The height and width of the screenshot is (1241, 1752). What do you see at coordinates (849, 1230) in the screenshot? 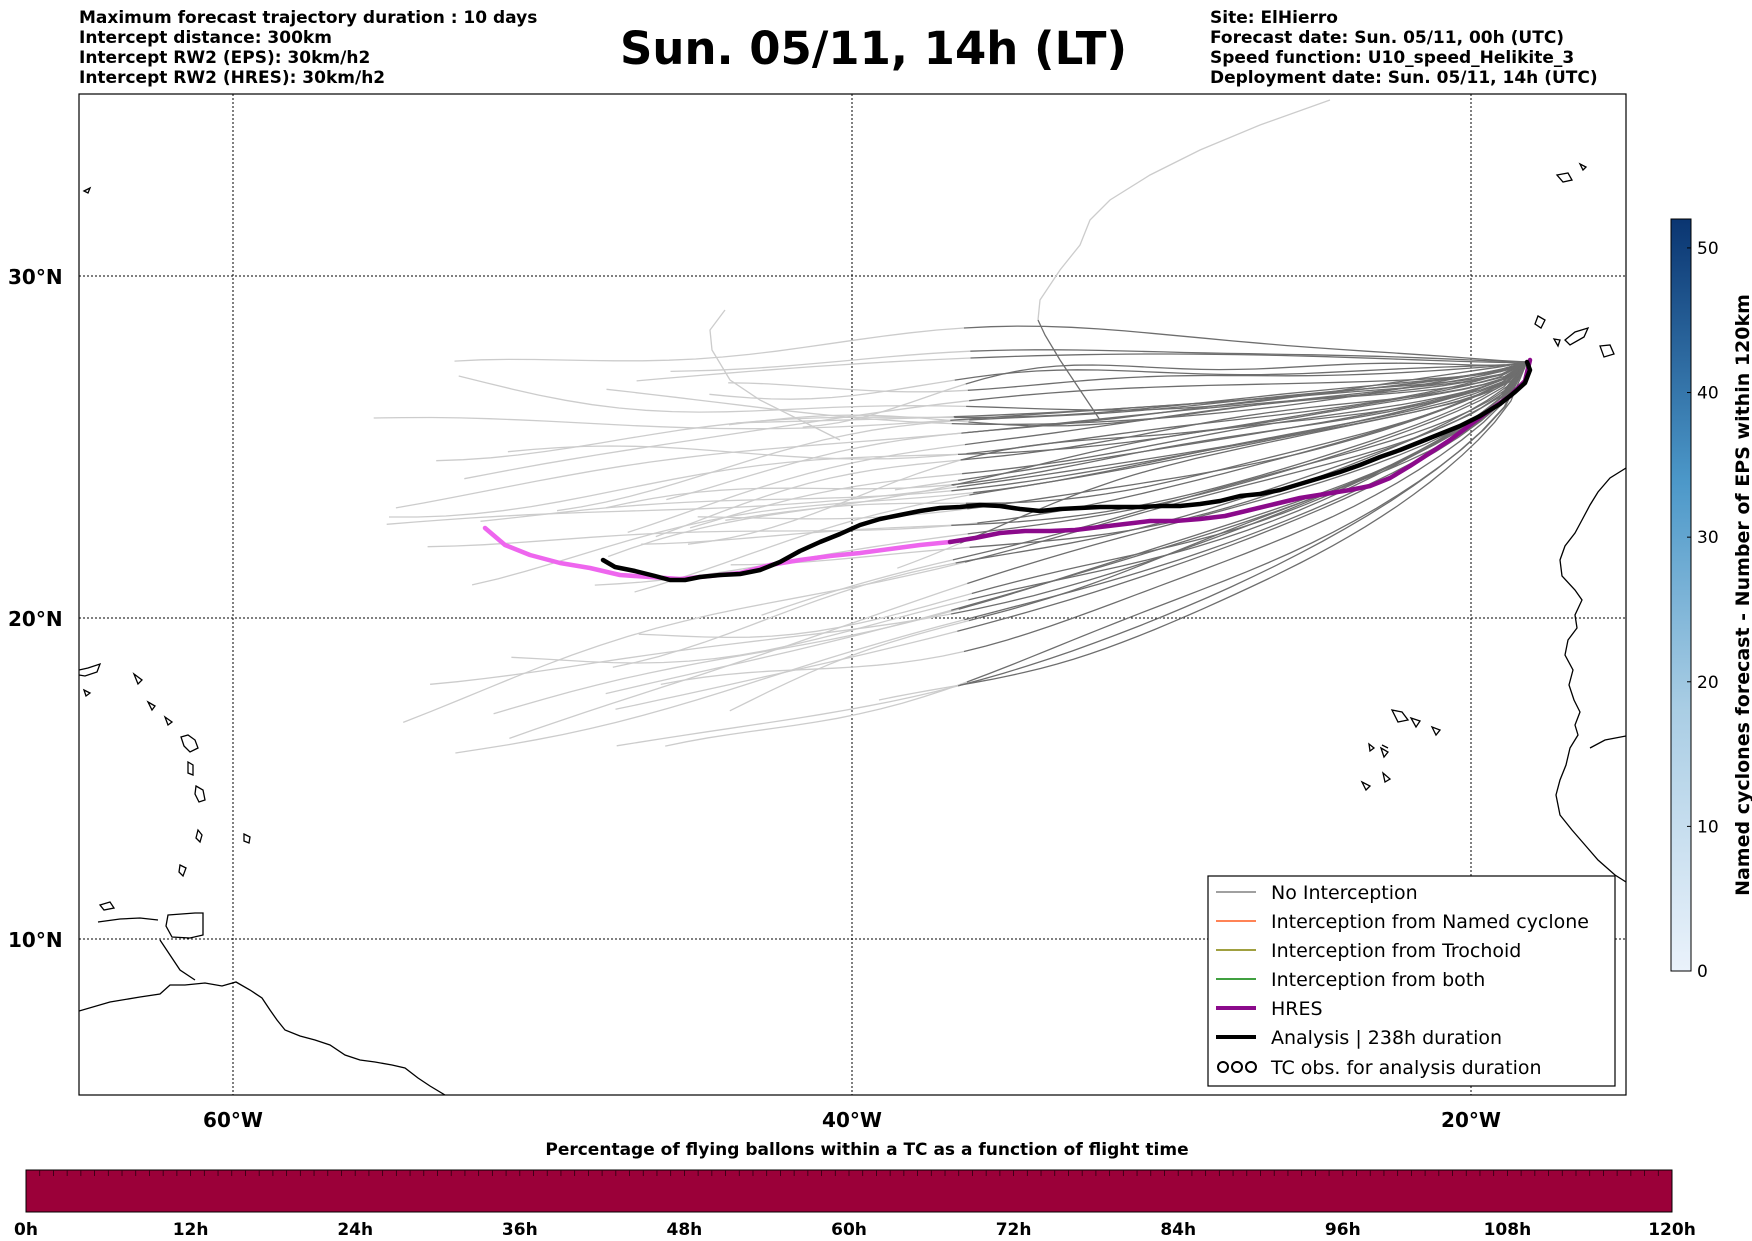
I see `colorbar-bottom-tick-label: 60h` at bounding box center [849, 1230].